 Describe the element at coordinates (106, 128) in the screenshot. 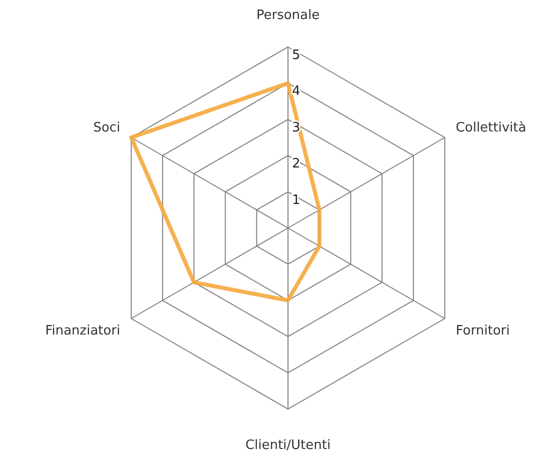

I see `spoke-label: Soci` at that location.